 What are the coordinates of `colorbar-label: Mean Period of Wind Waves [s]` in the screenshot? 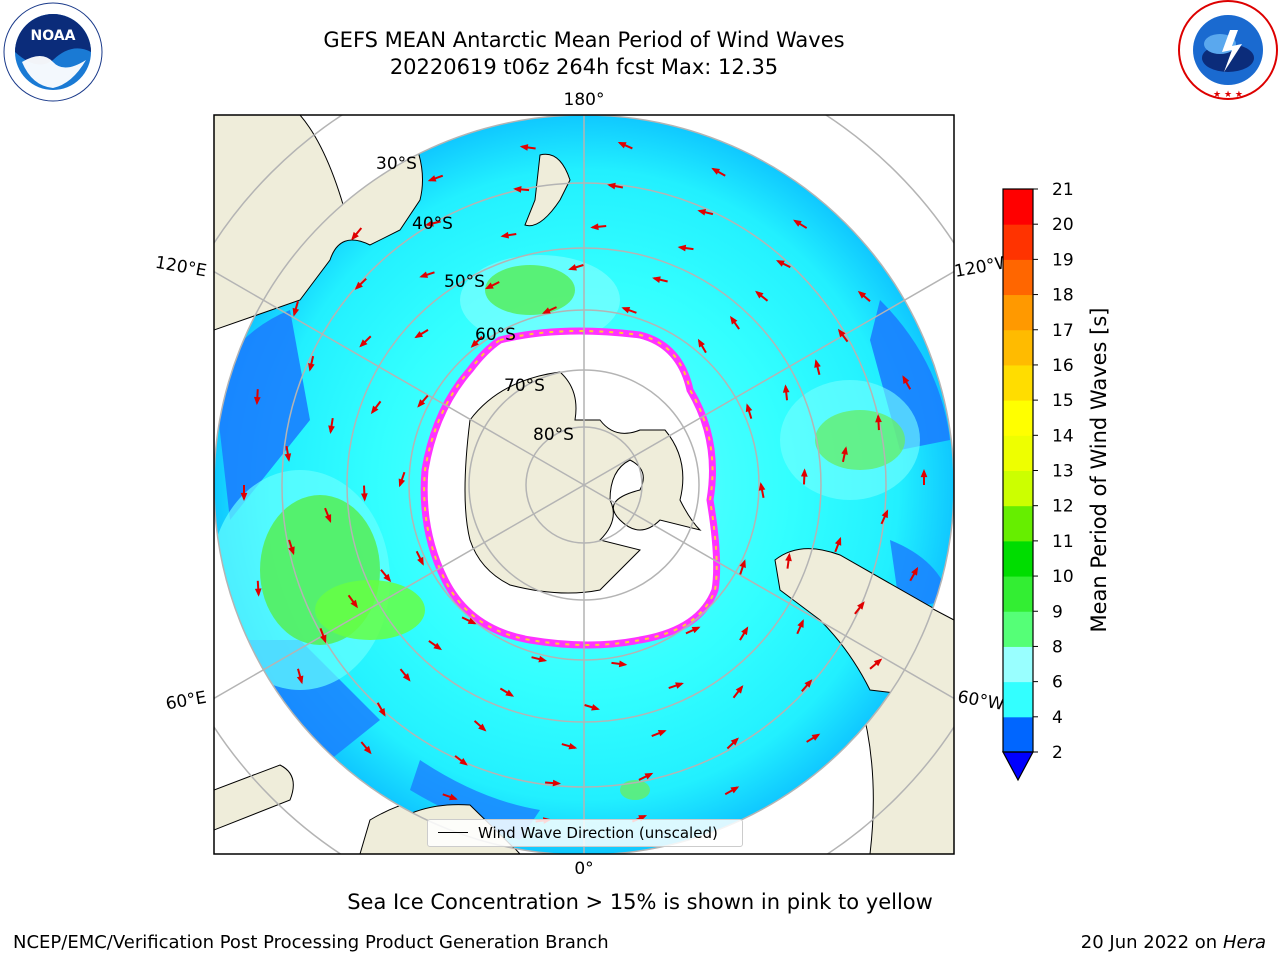 It's located at (1099, 470).